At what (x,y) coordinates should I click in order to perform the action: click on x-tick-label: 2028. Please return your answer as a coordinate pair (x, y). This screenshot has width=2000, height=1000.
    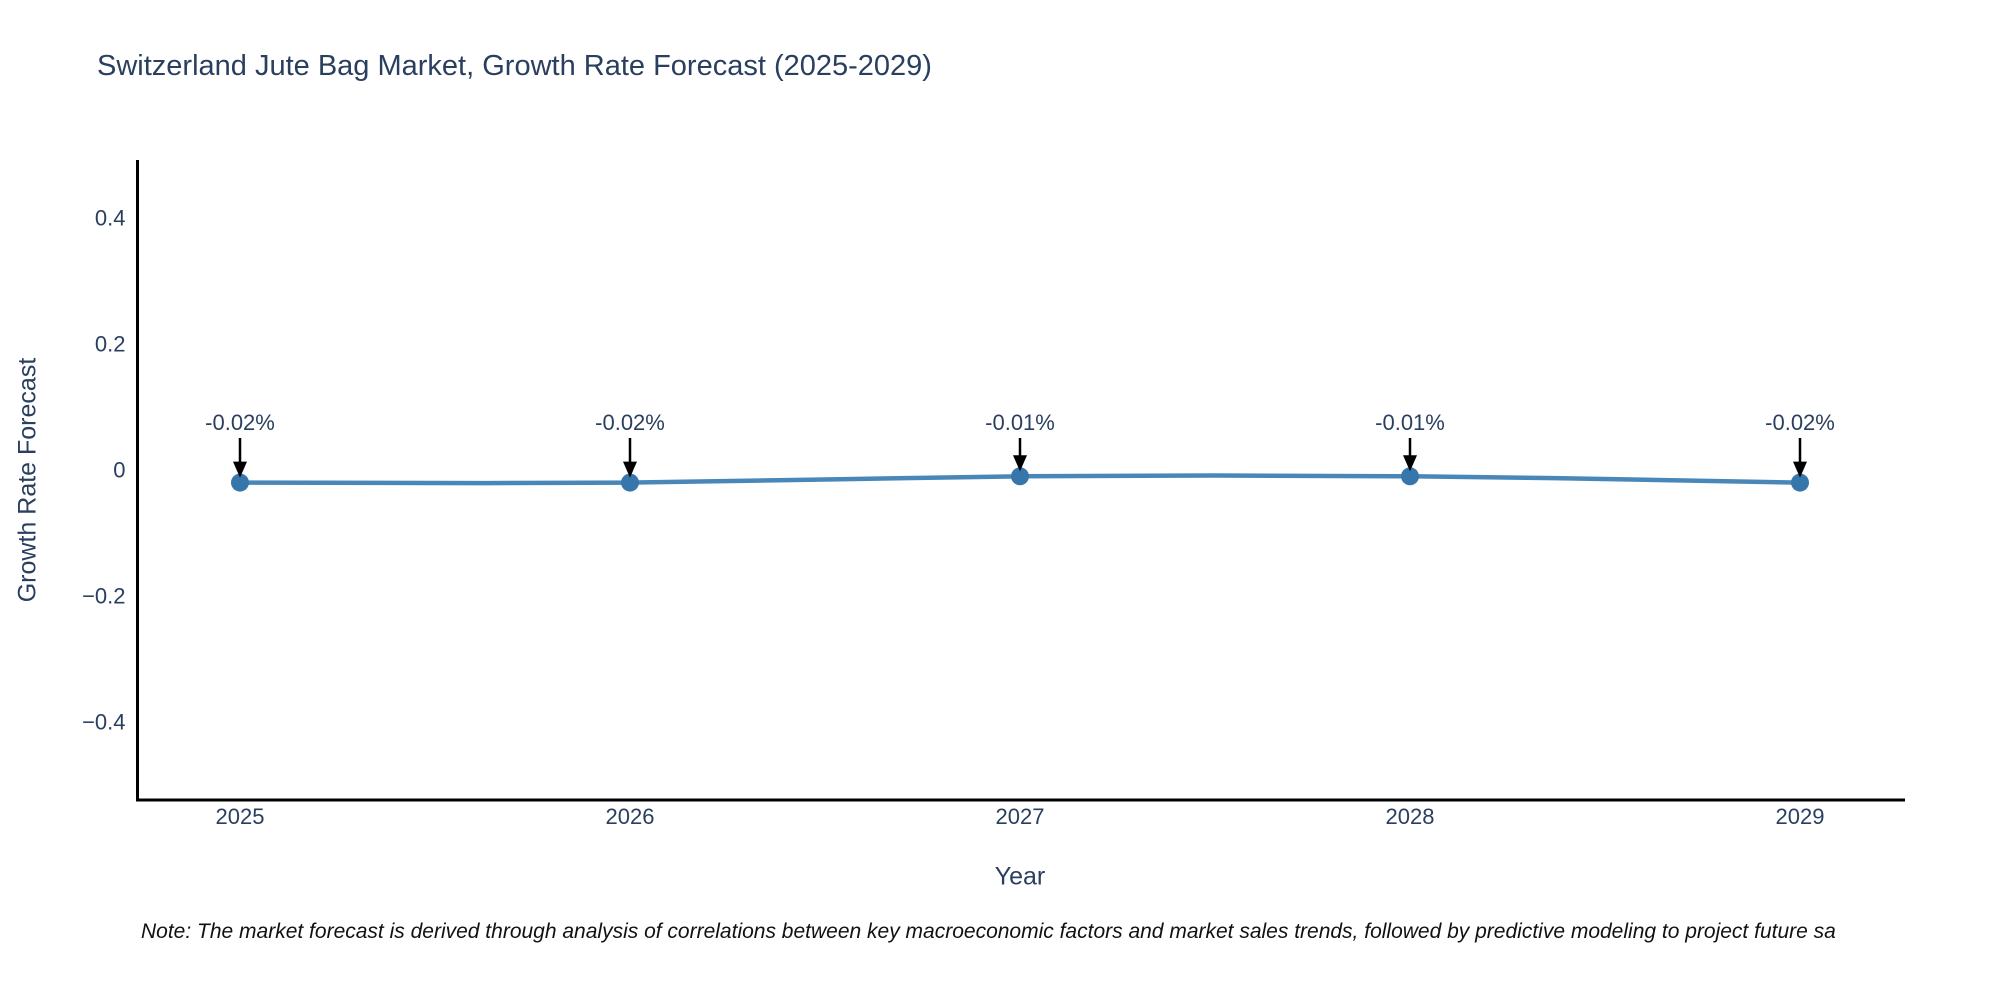
    Looking at the image, I should click on (1410, 816).